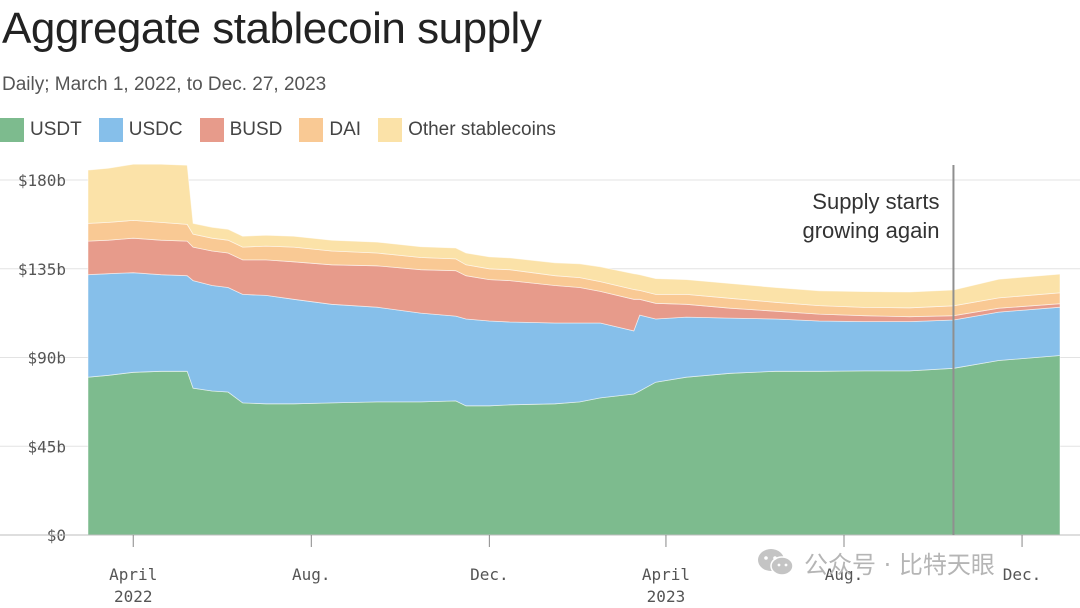 The height and width of the screenshot is (608, 1080). What do you see at coordinates (56, 129) in the screenshot?
I see `legend-label-usdt: USDT` at bounding box center [56, 129].